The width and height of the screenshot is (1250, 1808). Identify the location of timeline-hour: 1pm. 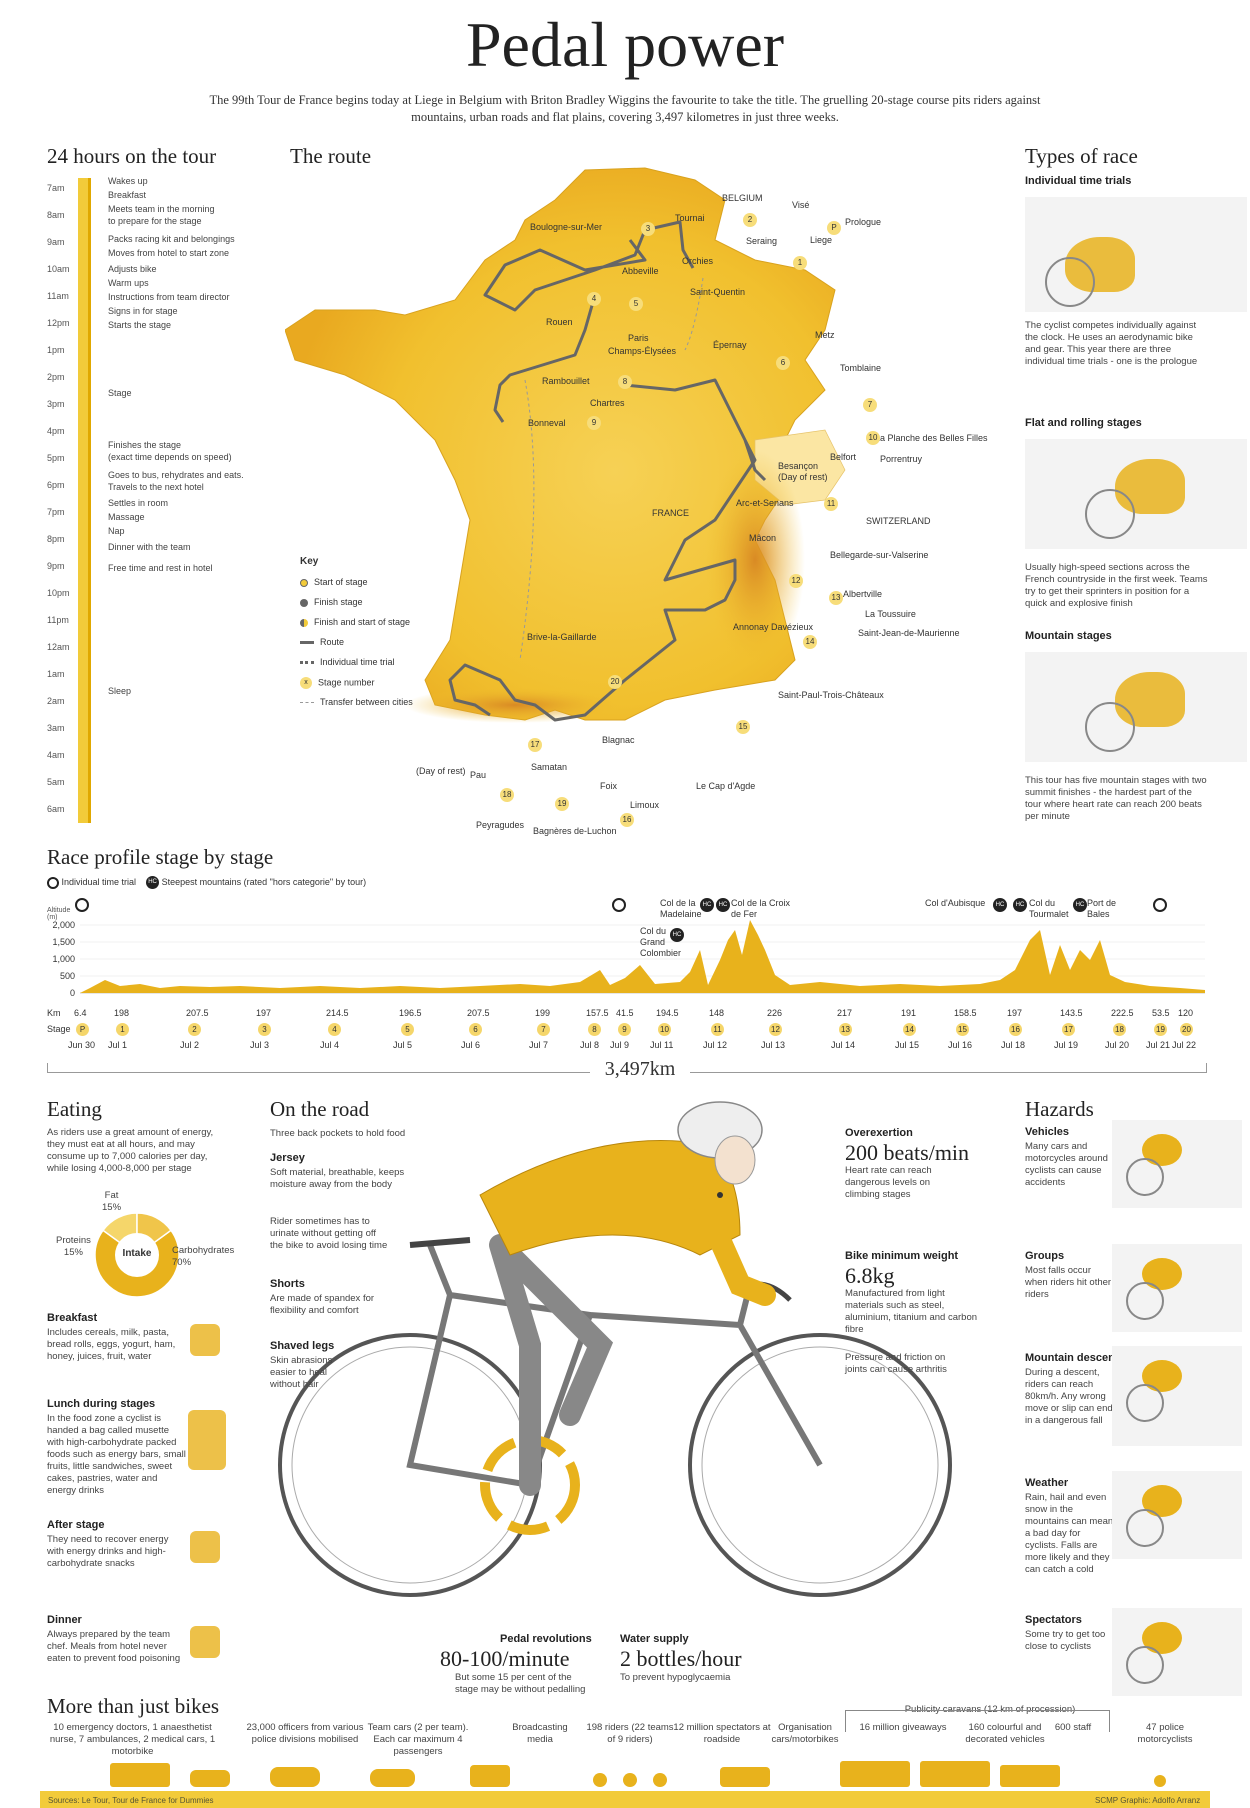
(56, 350).